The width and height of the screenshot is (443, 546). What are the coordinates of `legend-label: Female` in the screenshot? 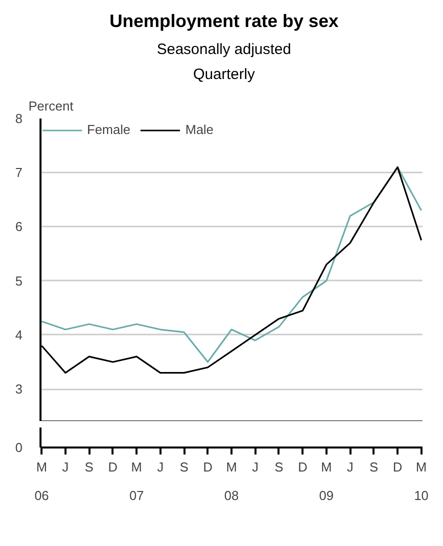 It's located at (108, 130).